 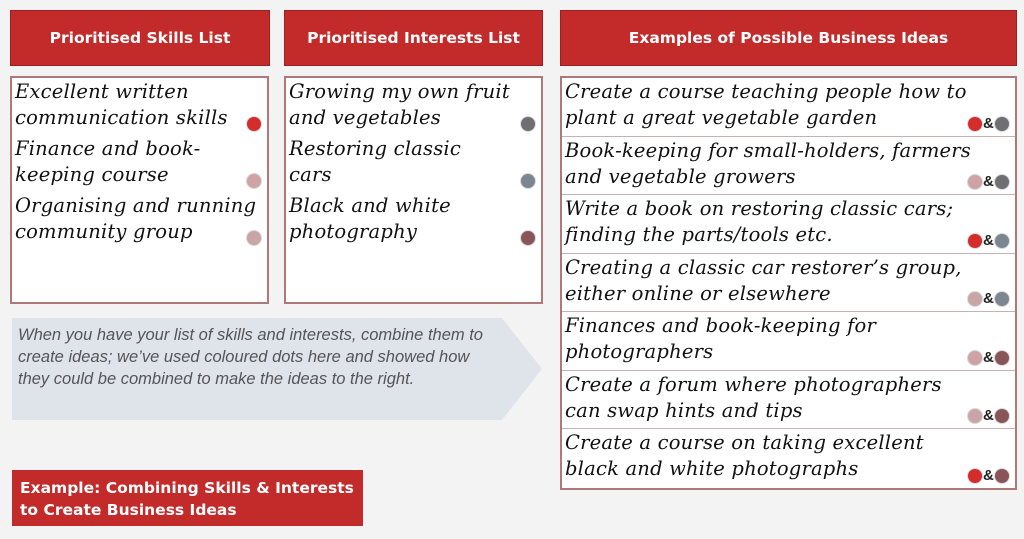 What do you see at coordinates (680, 176) in the screenshot?
I see `idea-item-line: and vegetable growers` at bounding box center [680, 176].